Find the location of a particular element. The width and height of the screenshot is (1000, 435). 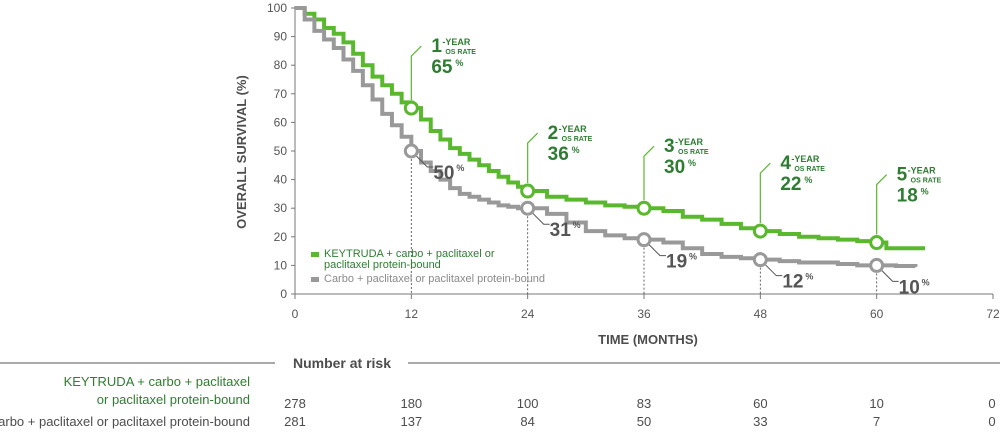

landmark-year-number: 4 is located at coordinates (785, 163).